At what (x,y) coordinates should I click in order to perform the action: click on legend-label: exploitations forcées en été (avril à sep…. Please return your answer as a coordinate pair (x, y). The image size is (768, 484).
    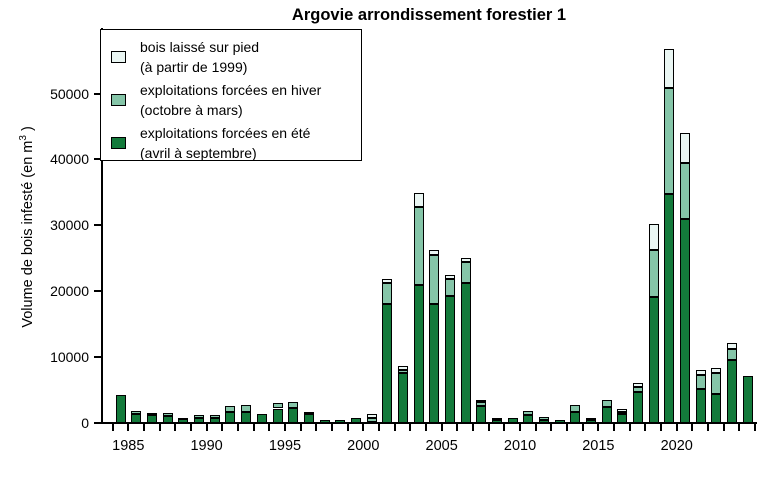
    Looking at the image, I should click on (225, 143).